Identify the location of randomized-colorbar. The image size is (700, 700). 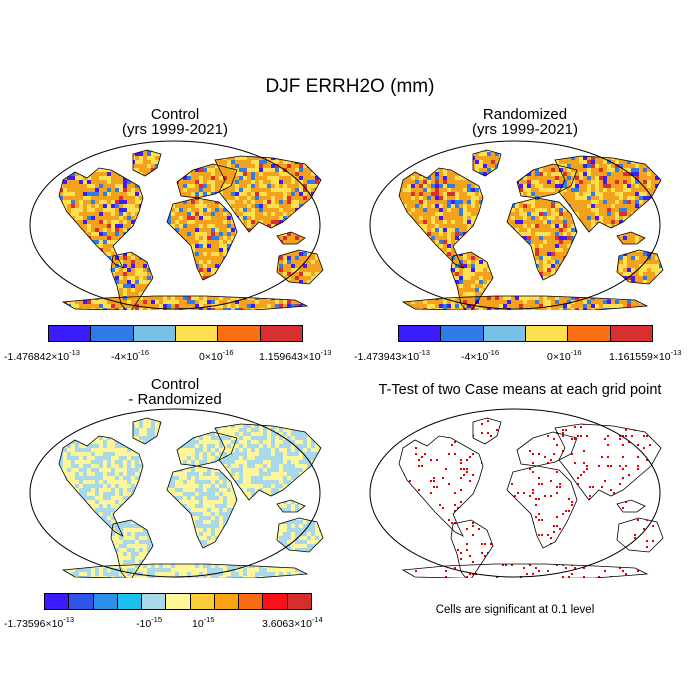
(525, 333).